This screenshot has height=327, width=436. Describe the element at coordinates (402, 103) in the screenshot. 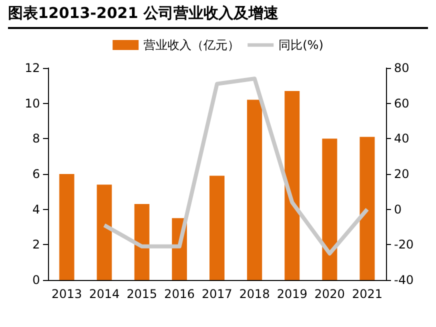

I see `y2-tick-label: 60` at that location.